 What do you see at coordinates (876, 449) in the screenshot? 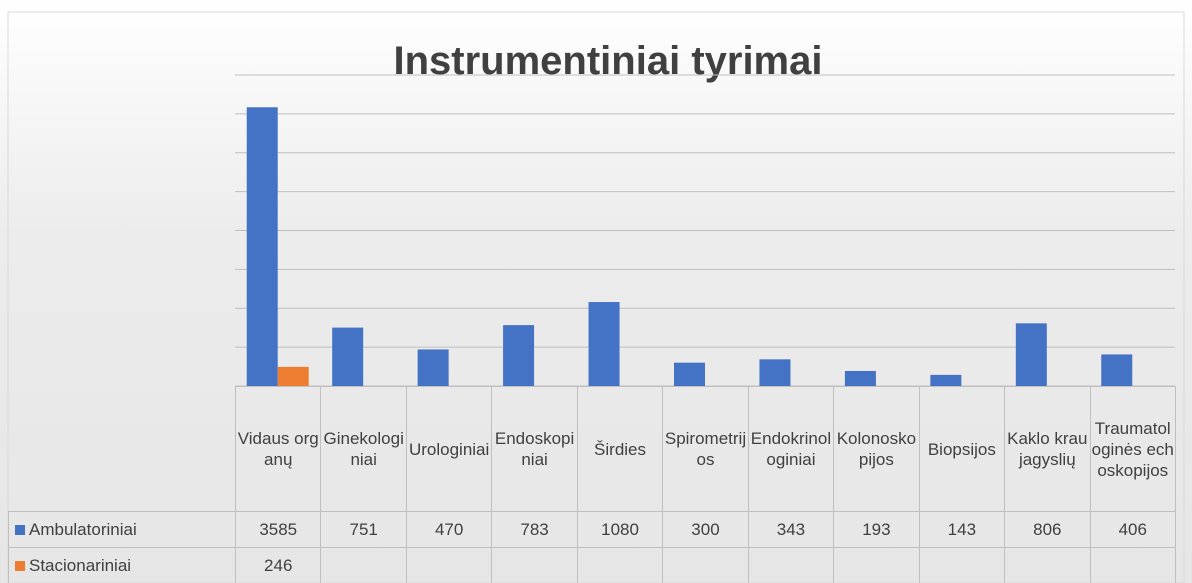
I see `x-tick-label: Kolonoskopijos` at bounding box center [876, 449].